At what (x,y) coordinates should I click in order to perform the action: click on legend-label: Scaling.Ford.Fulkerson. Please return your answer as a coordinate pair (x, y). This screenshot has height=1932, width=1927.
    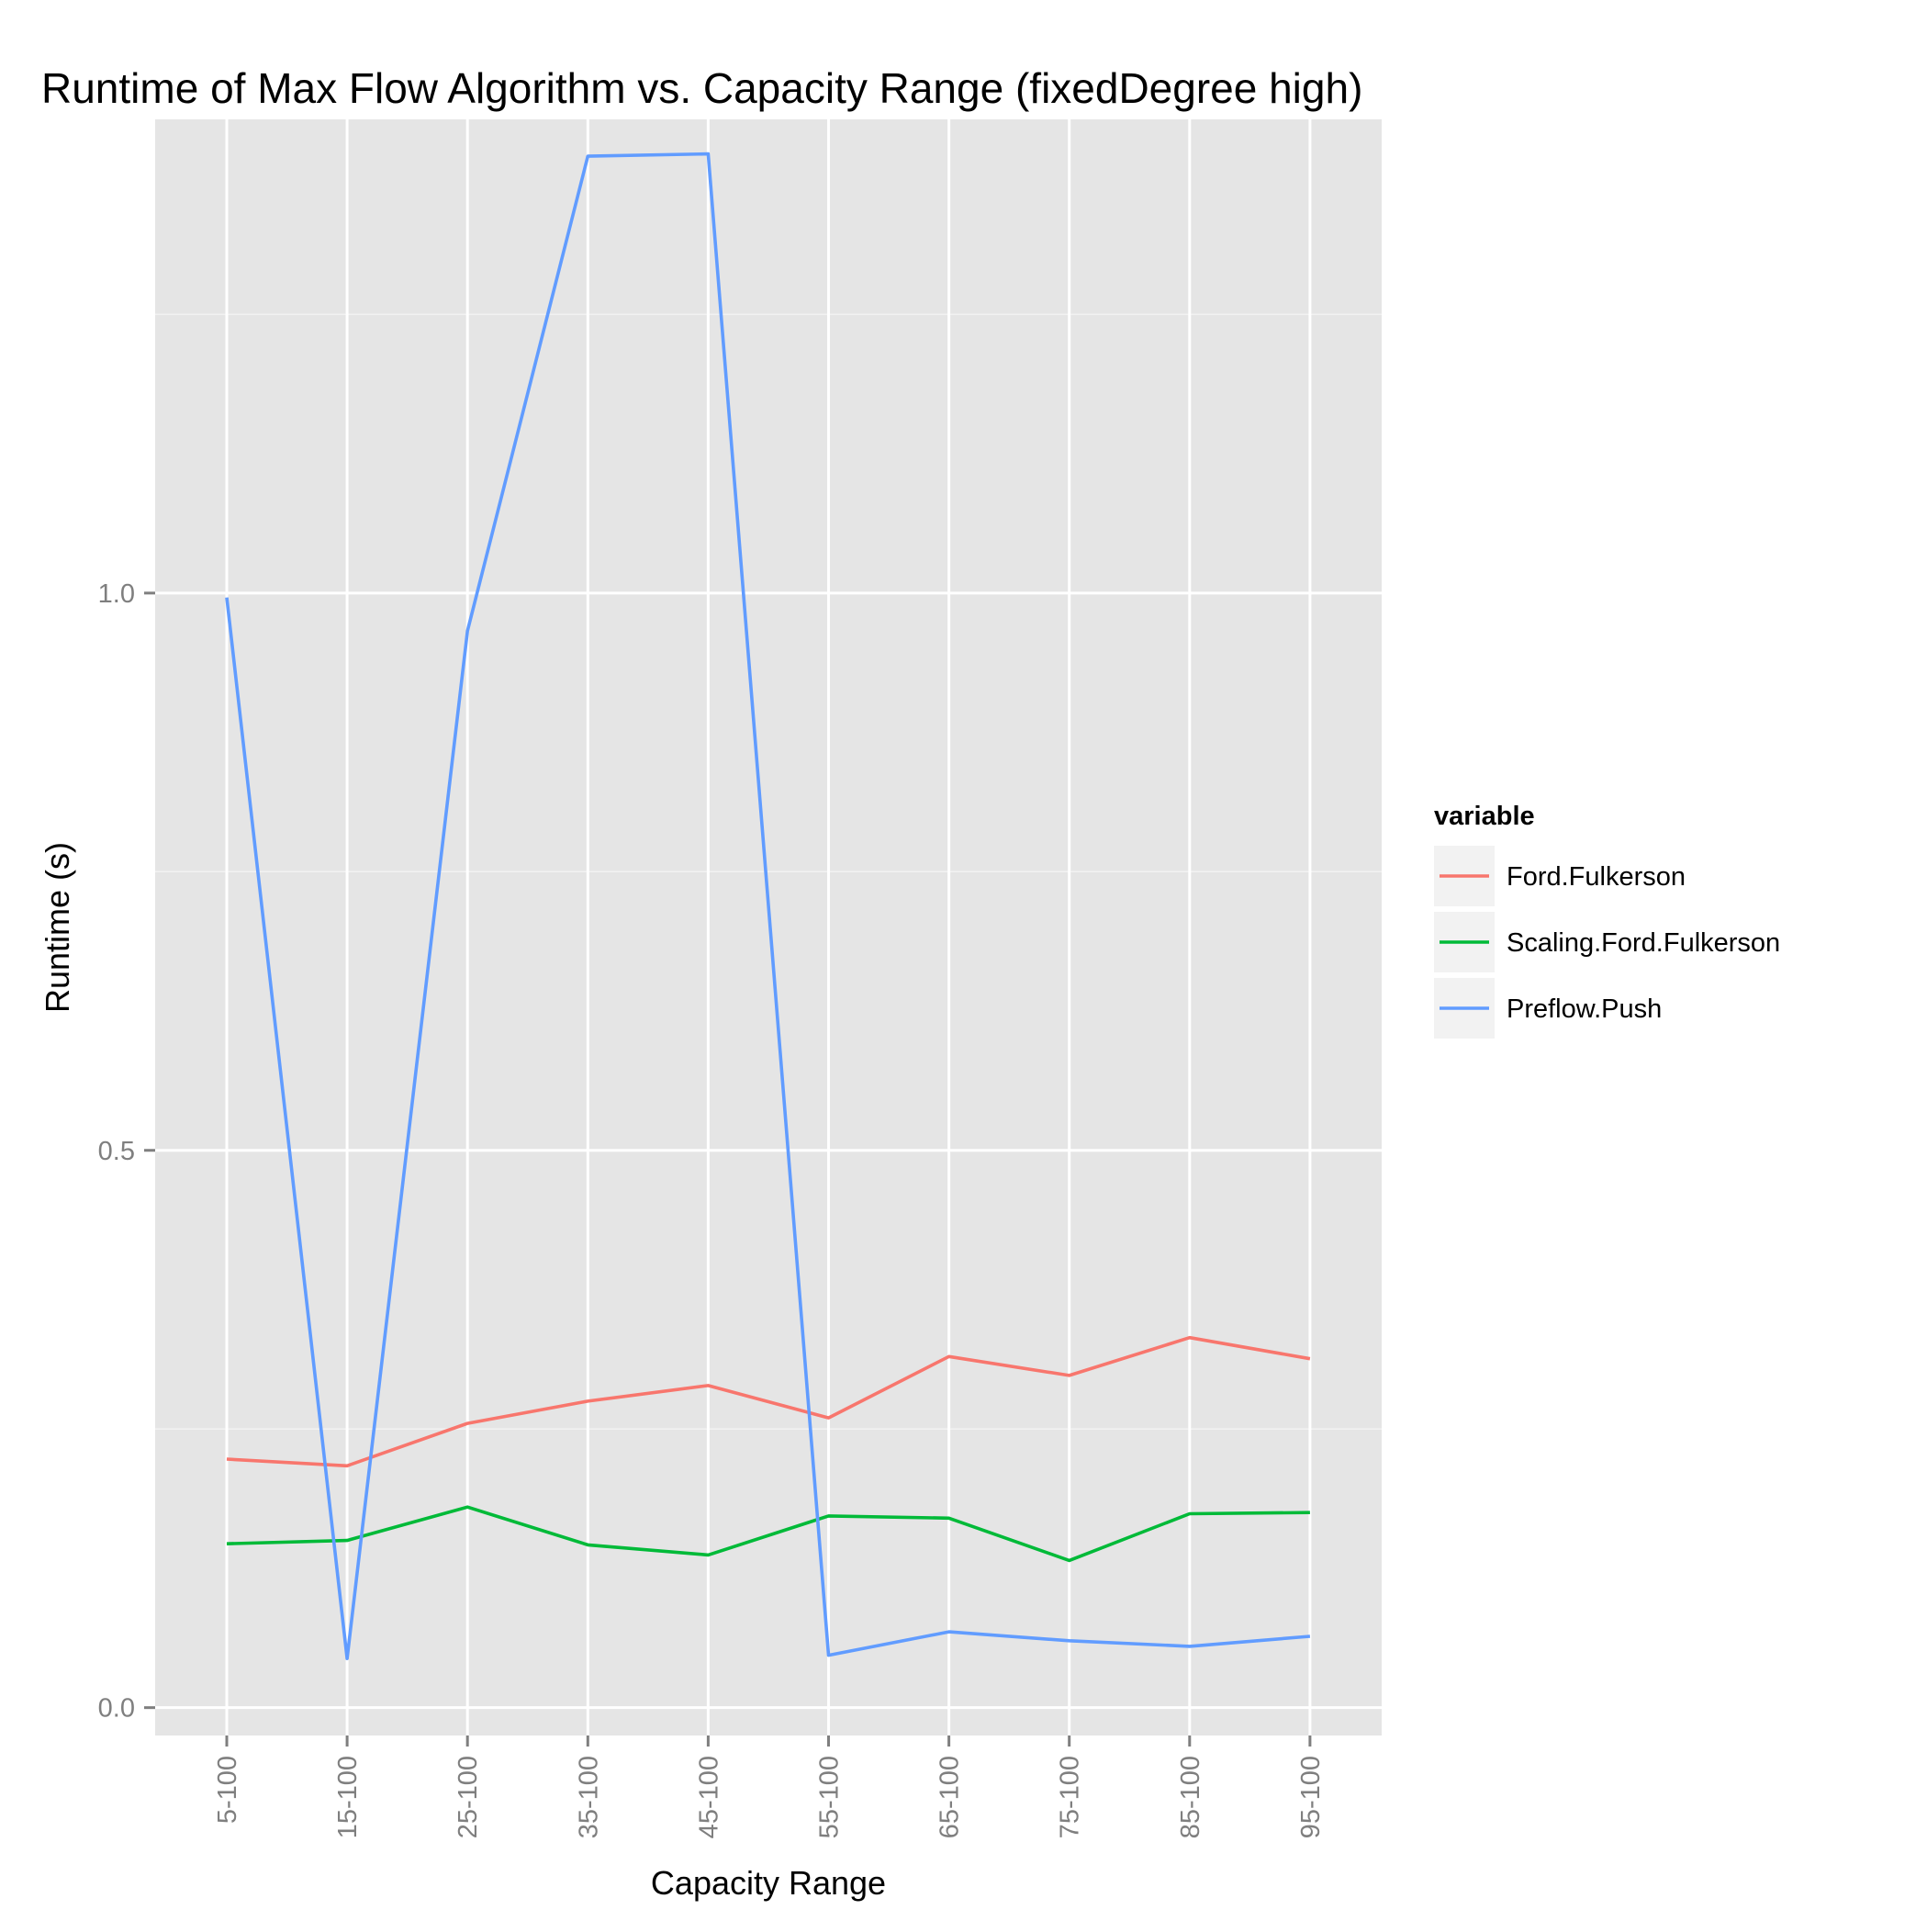
    Looking at the image, I should click on (1644, 943).